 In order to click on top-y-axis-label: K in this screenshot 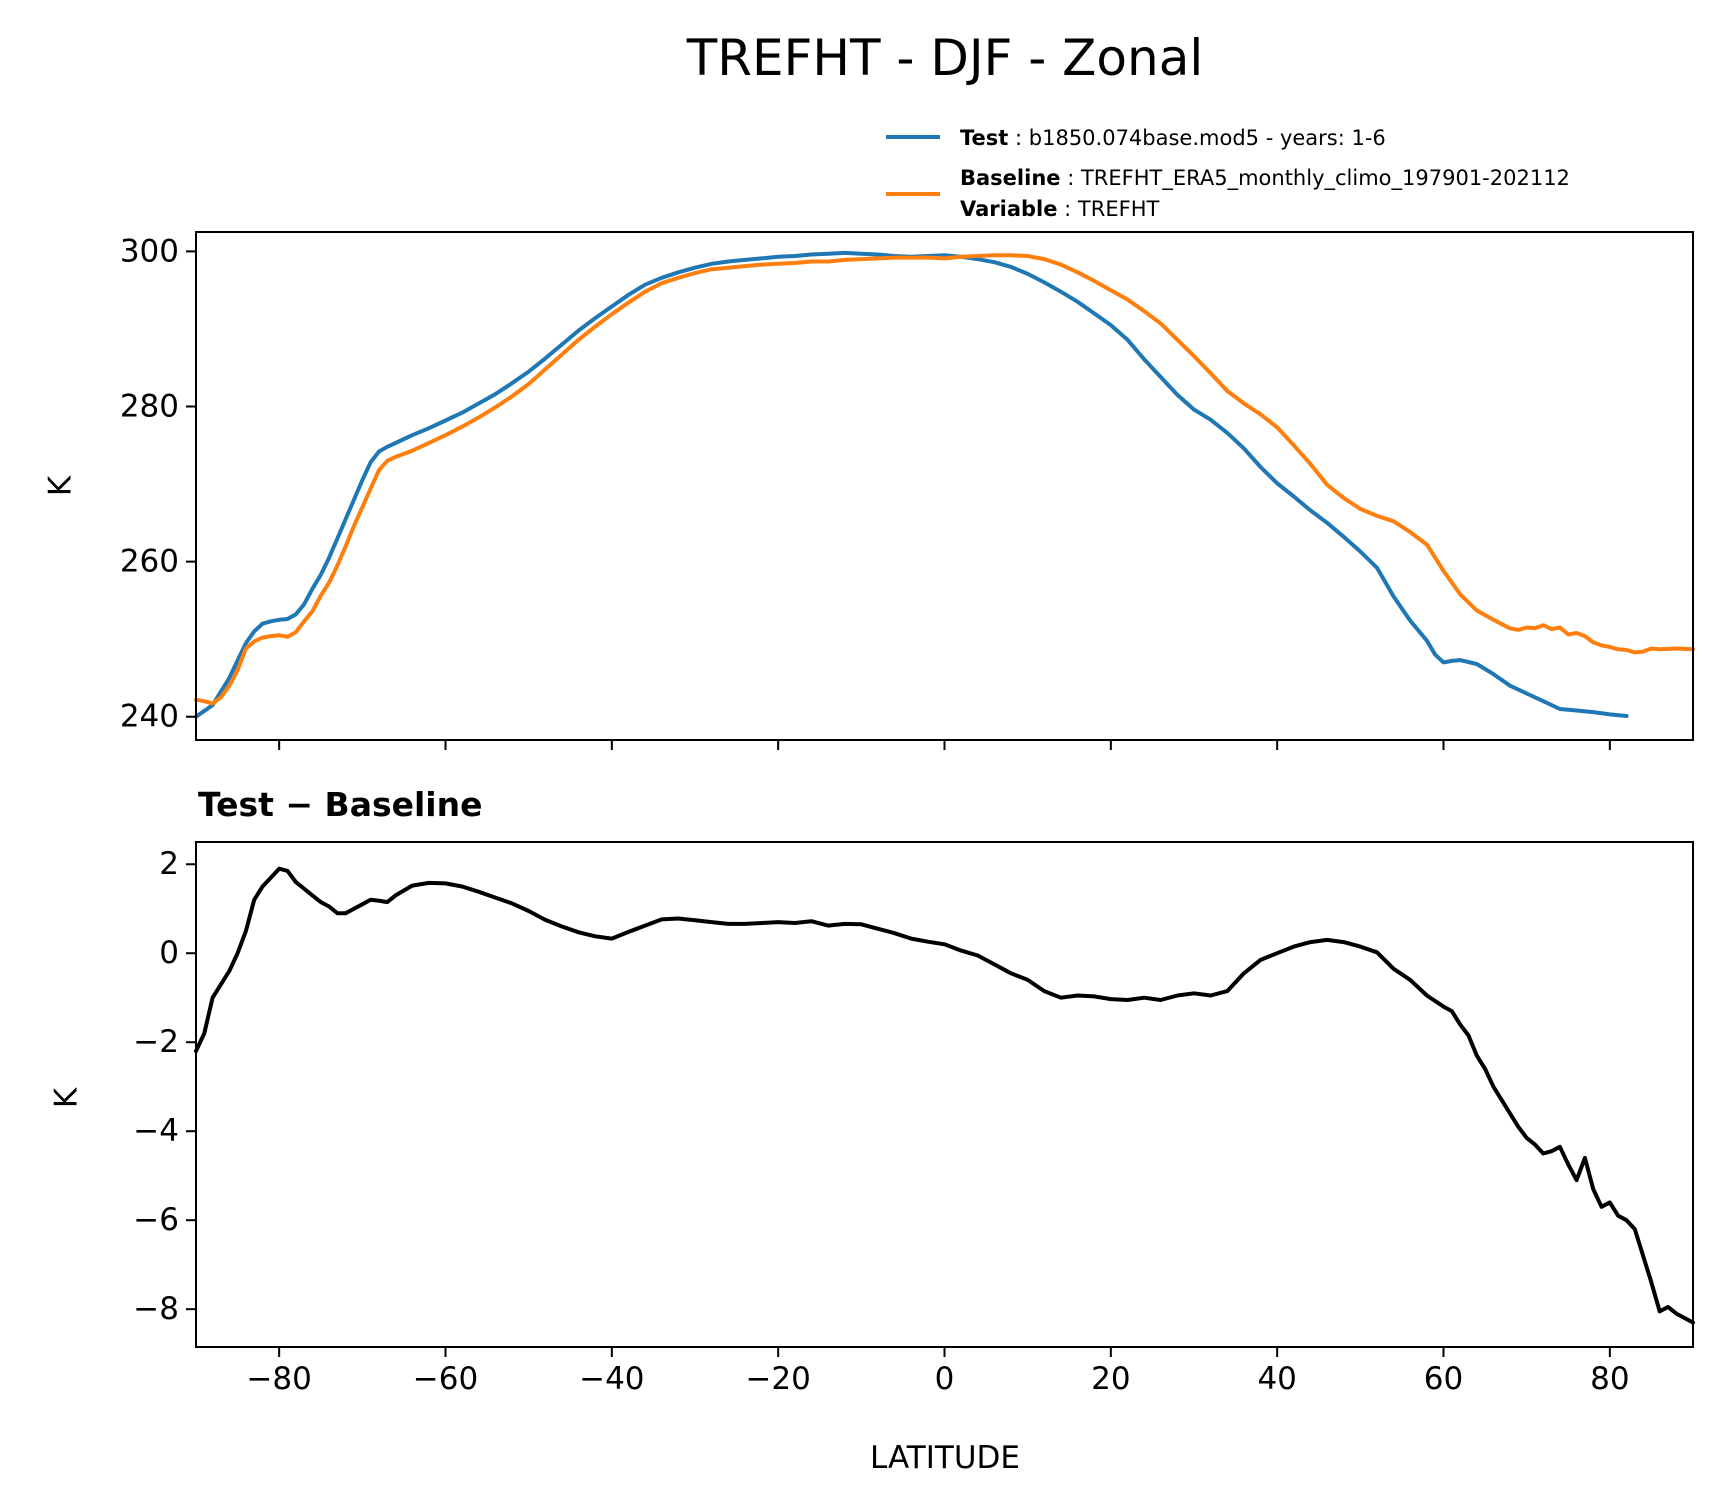, I will do `click(61, 485)`.